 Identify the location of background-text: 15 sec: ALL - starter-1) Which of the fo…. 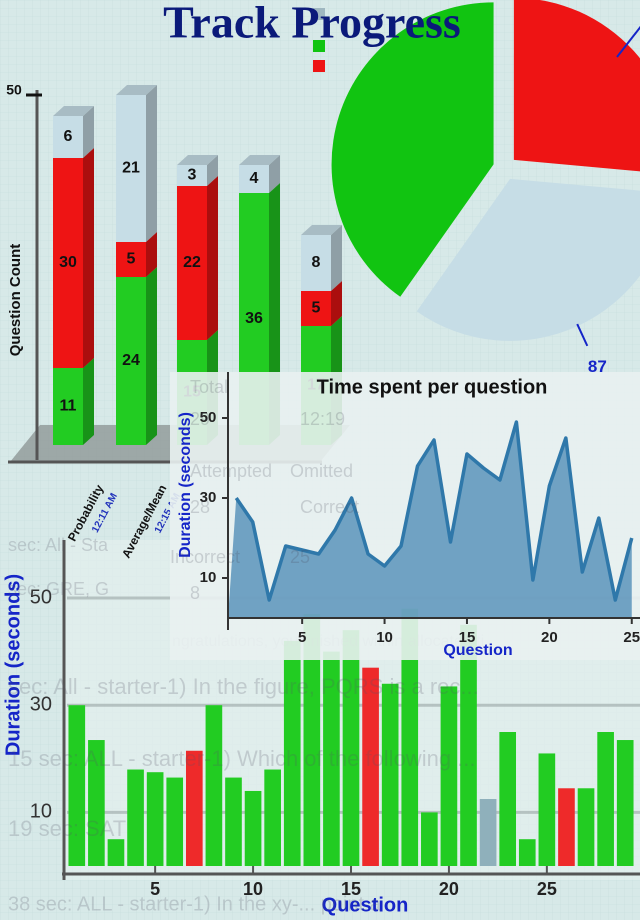
(242, 758).